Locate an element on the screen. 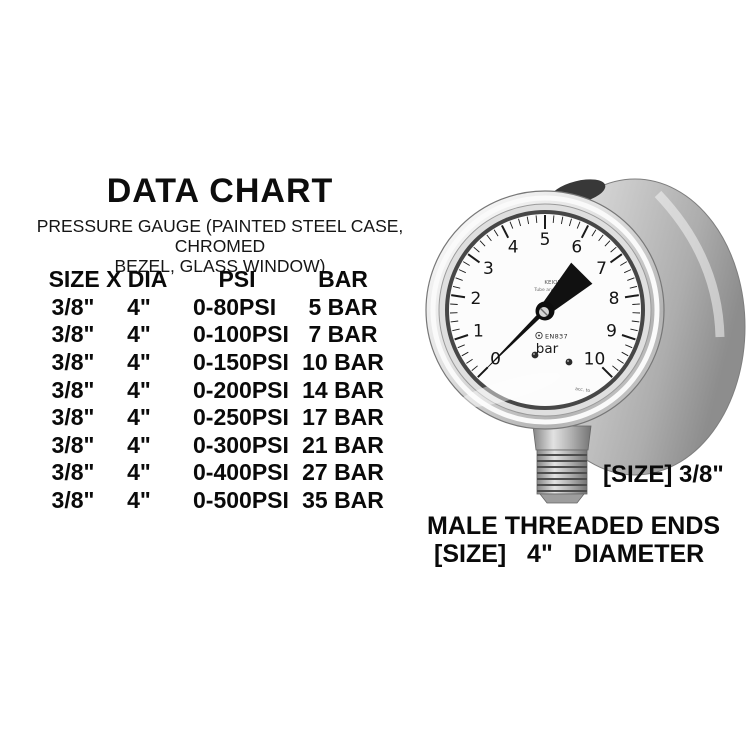 The image size is (754, 754). dial-certification-mark-icon is located at coordinates (539, 335).